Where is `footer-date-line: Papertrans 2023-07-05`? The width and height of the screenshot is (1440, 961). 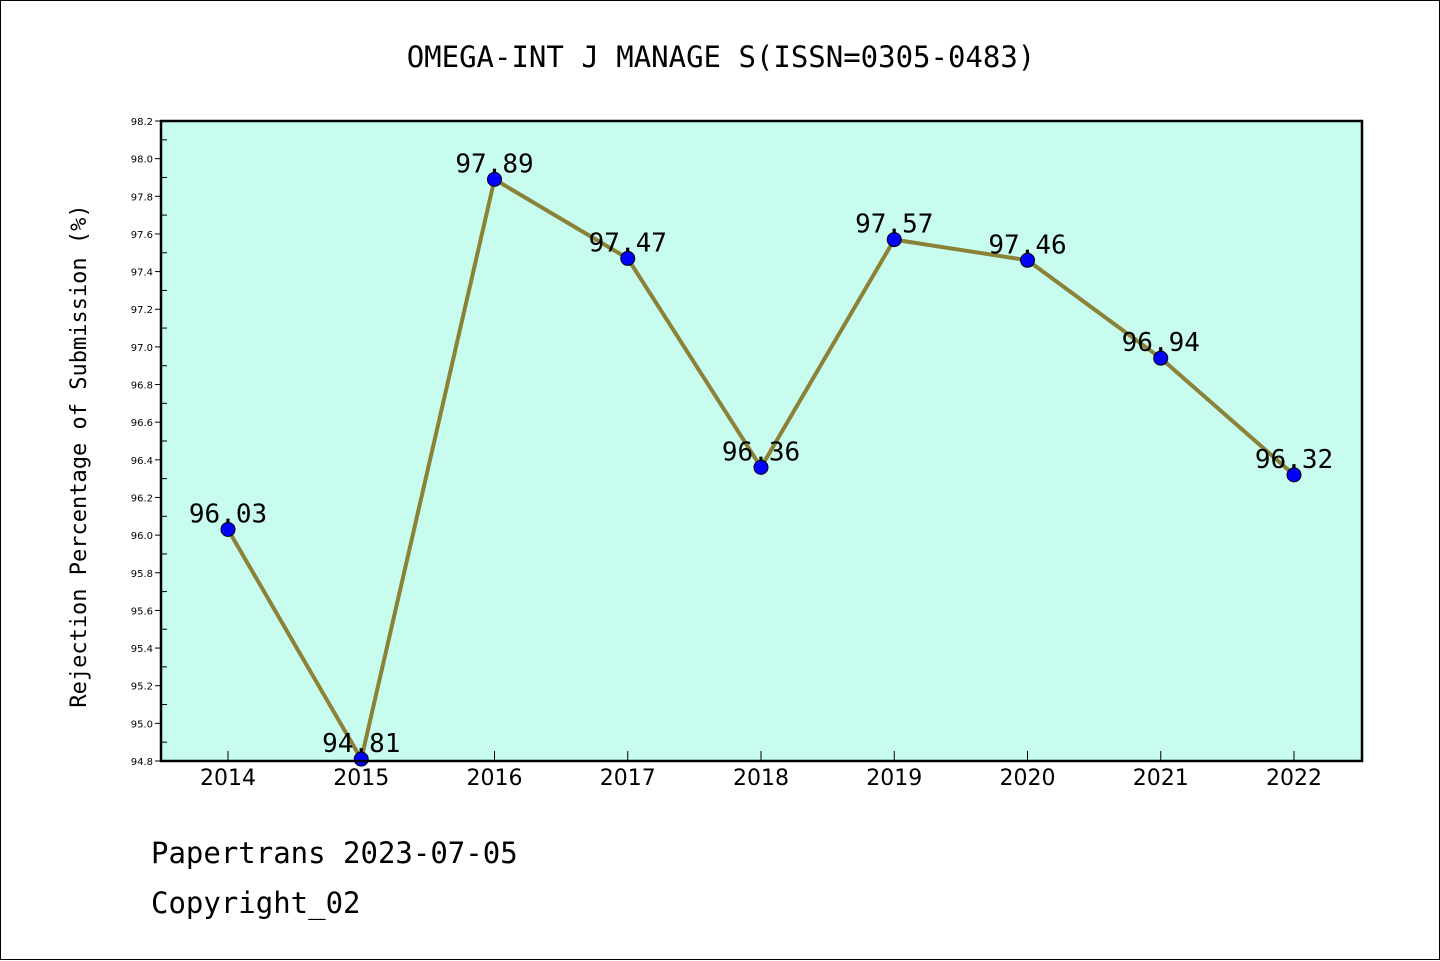
footer-date-line: Papertrans 2023-07-05 is located at coordinates (334, 853).